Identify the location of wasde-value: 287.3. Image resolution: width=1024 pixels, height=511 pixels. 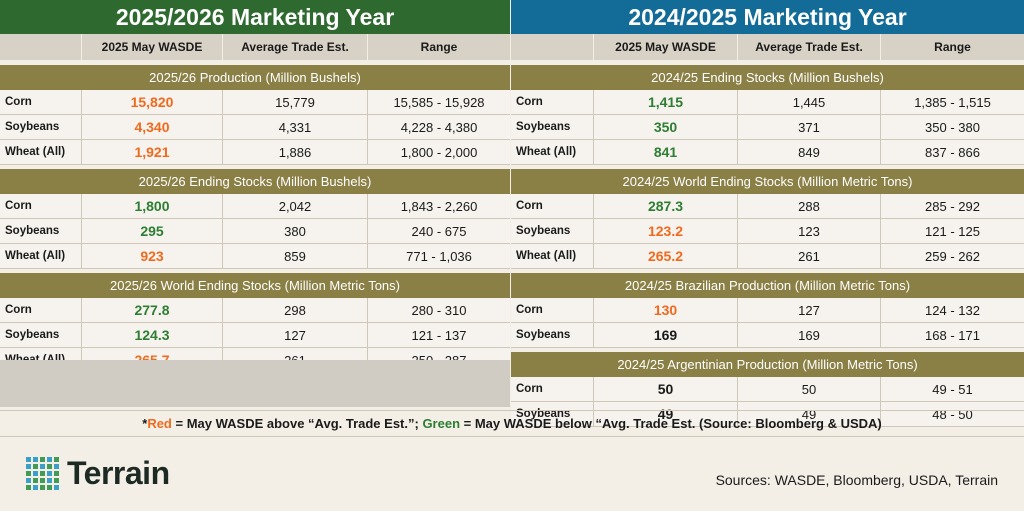
(666, 206).